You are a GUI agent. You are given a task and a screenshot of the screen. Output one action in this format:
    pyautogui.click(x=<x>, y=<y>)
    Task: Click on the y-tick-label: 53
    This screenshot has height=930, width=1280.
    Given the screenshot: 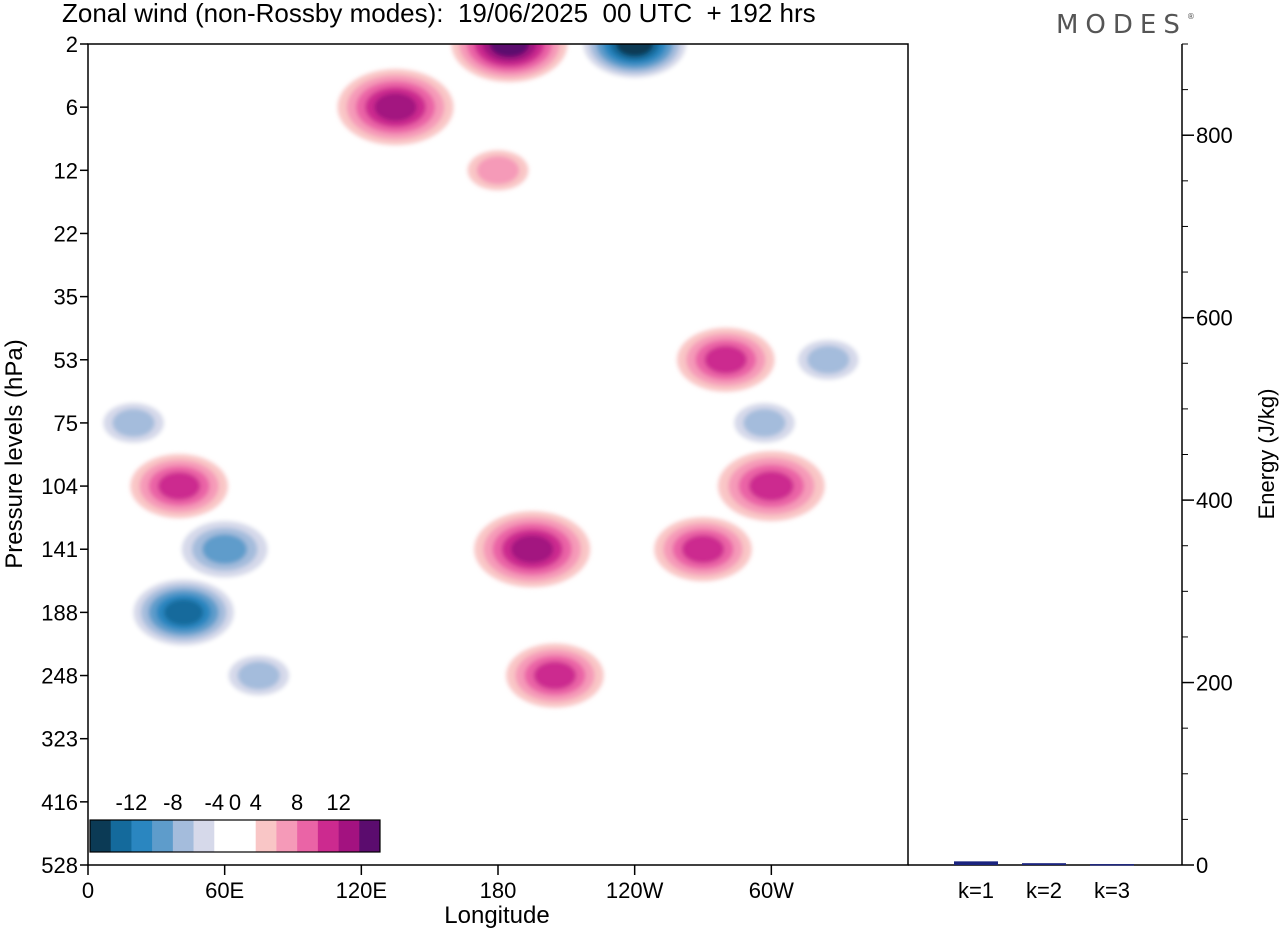 What is the action you would take?
    pyautogui.click(x=66, y=360)
    